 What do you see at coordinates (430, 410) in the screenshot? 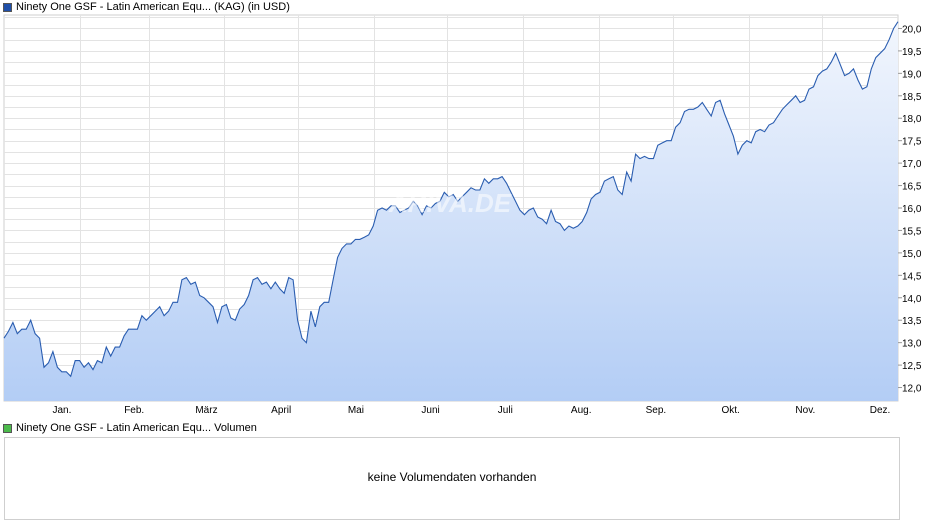
I see `x-tick-label: Juni` at bounding box center [430, 410].